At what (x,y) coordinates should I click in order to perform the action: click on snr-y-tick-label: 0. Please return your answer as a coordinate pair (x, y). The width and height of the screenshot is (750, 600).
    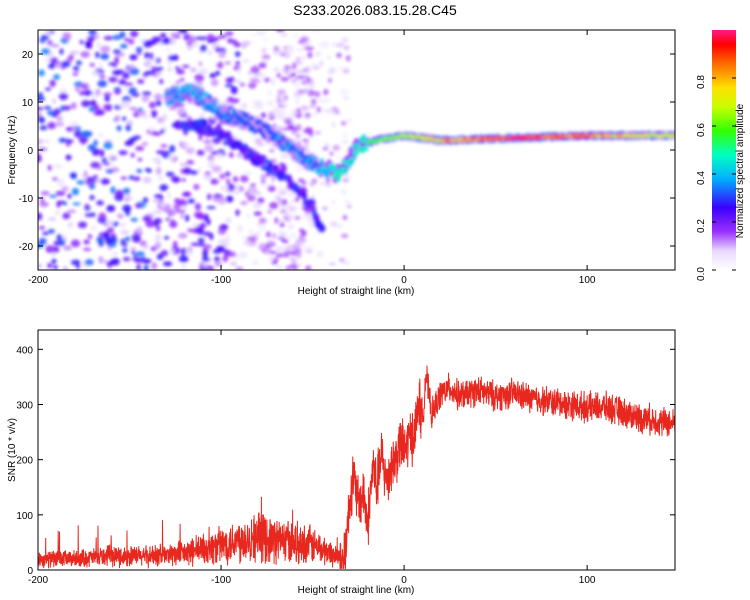
    Looking at the image, I should click on (30, 571).